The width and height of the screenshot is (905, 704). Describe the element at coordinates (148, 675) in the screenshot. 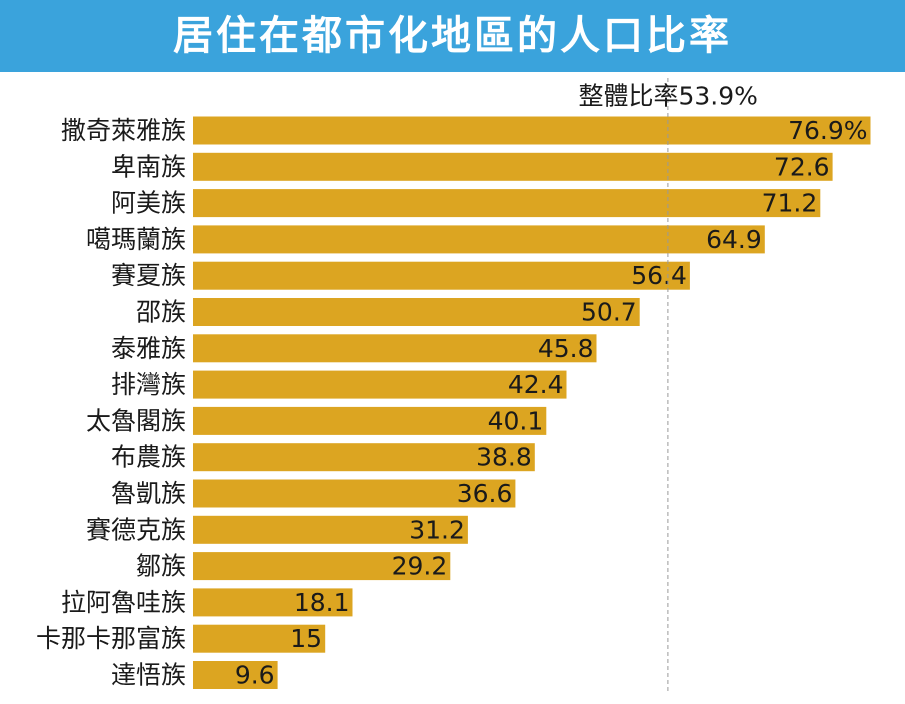

I see `category-label: 達悟族` at that location.